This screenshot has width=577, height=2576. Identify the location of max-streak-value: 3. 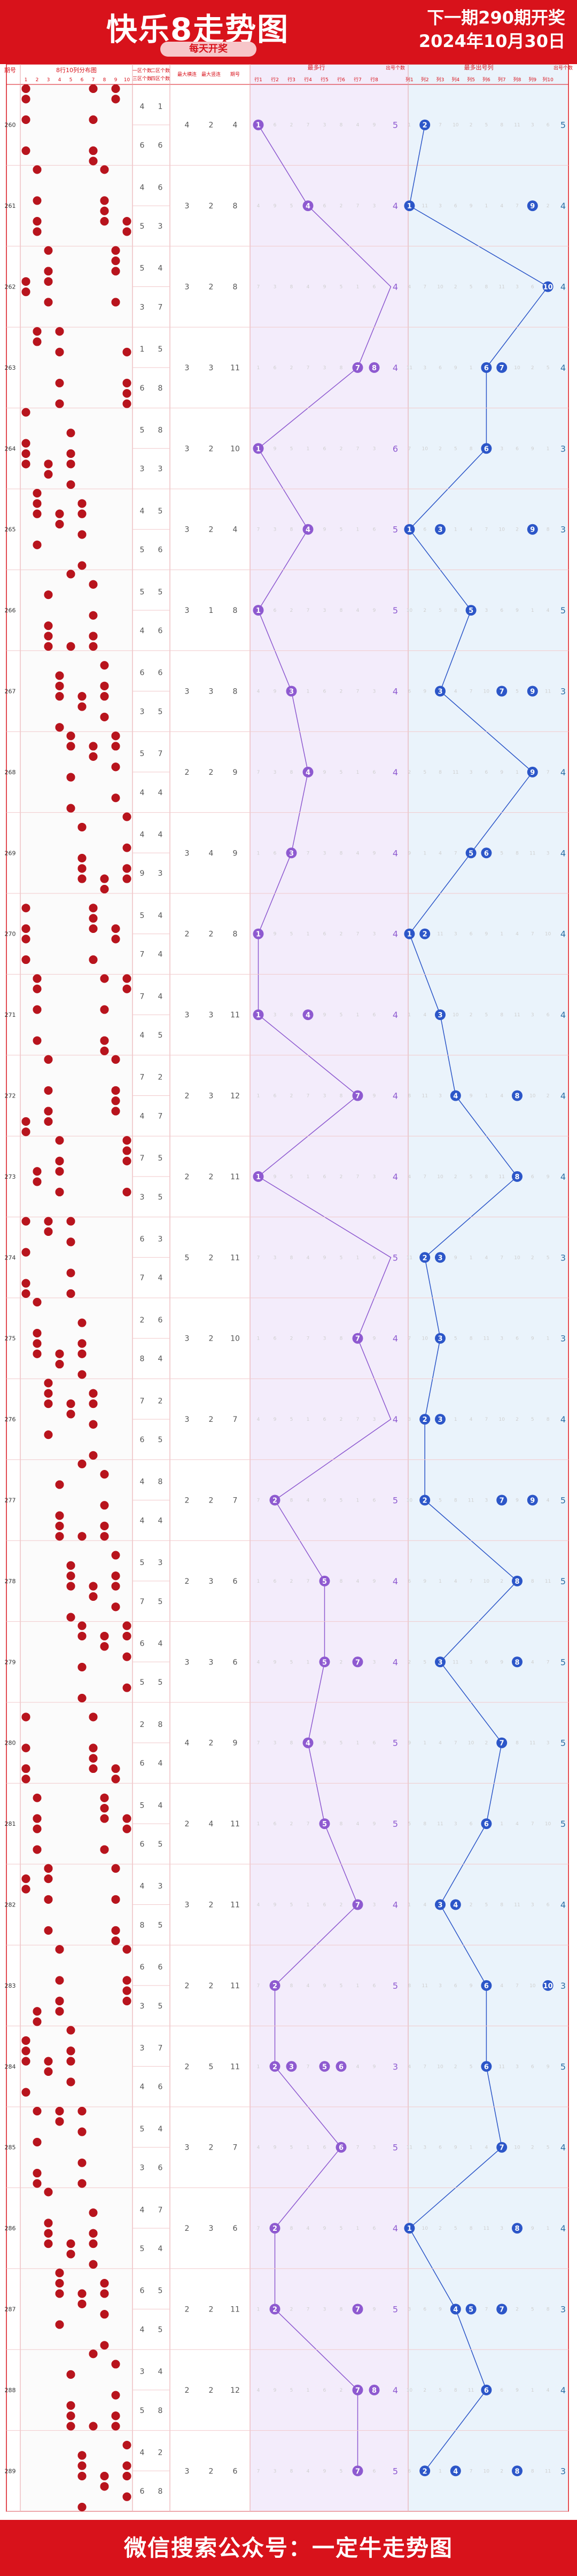
(187, 692).